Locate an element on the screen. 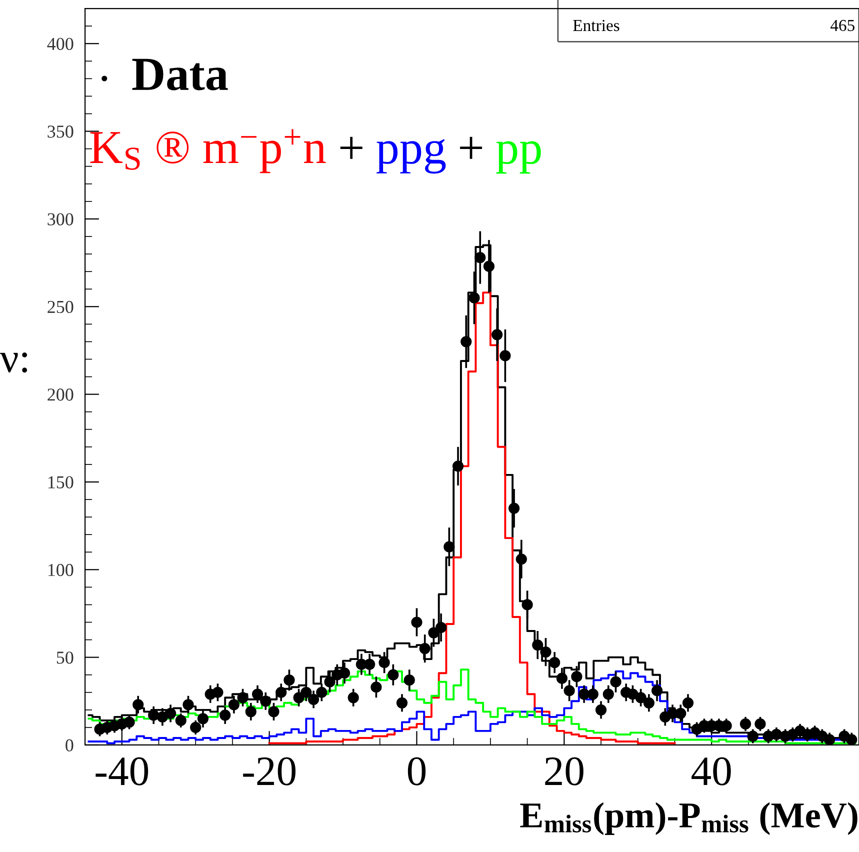  x-tick-label: -40 is located at coordinates (122, 771).